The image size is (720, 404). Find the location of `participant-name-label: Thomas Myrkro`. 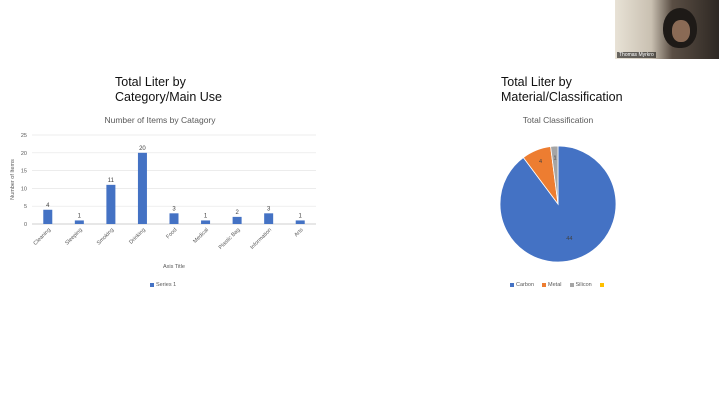

participant-name-label: Thomas Myrkro is located at coordinates (636, 55).